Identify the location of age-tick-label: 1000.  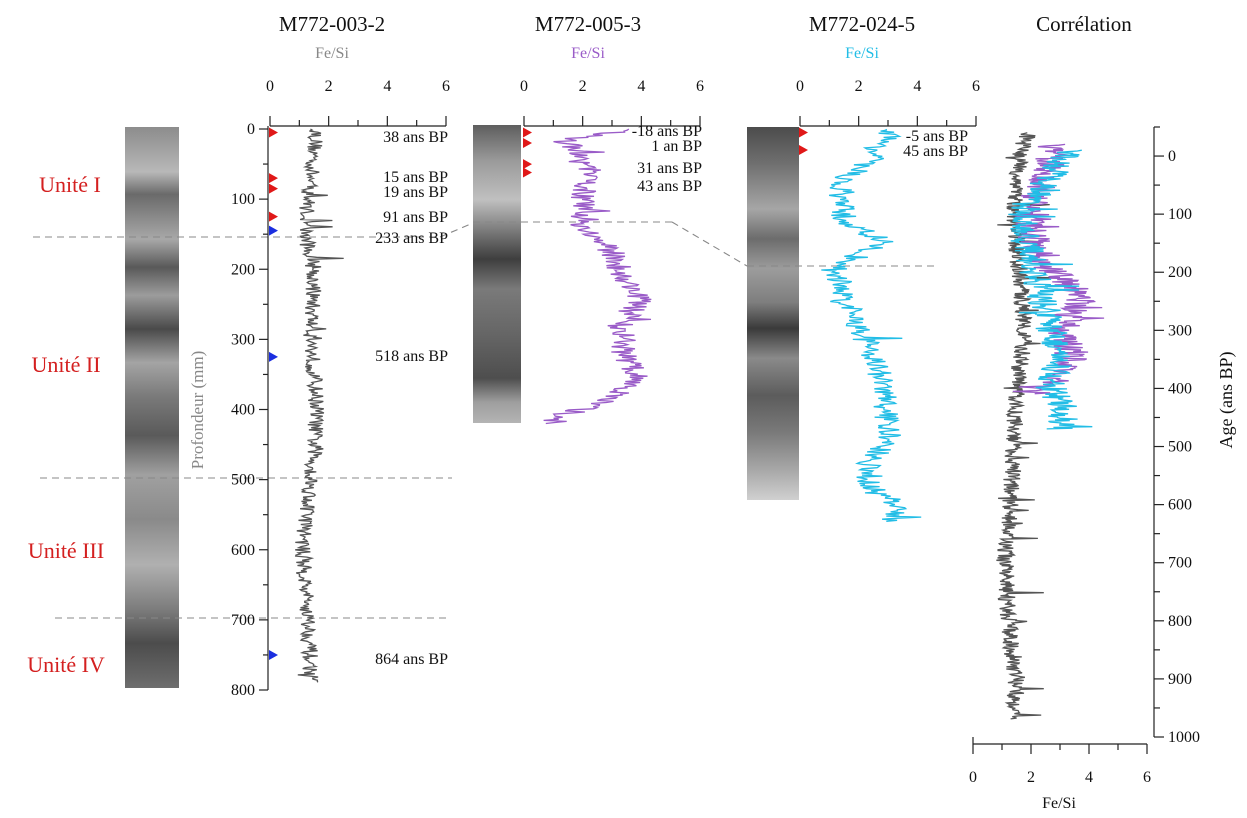
(1184, 737).